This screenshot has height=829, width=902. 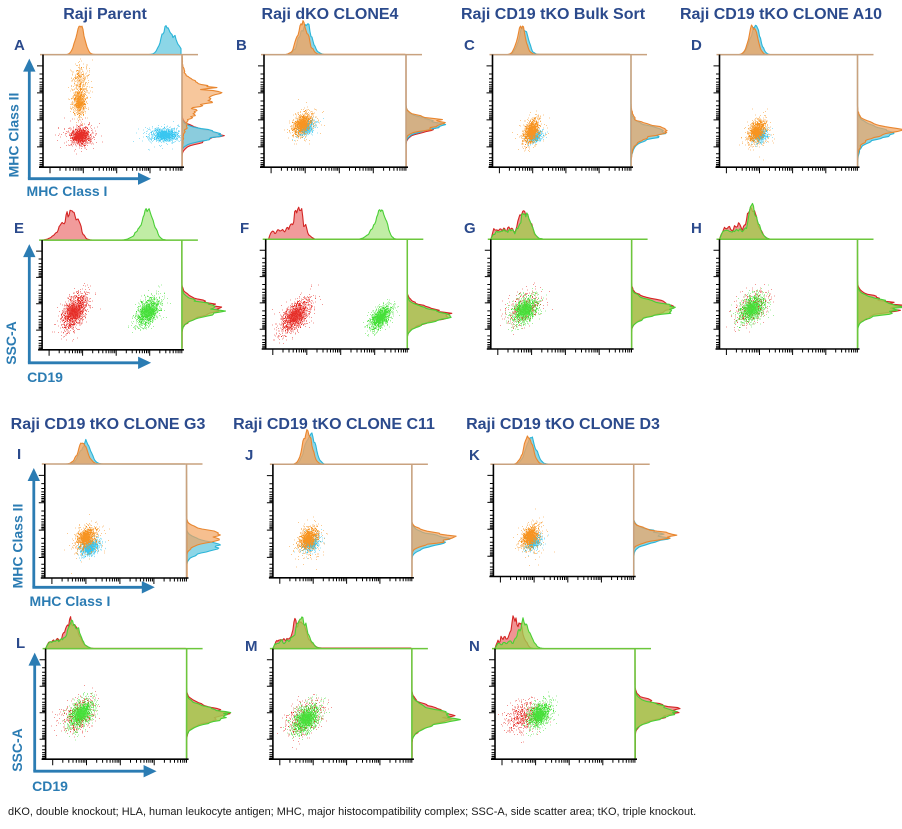 What do you see at coordinates (553, 14) in the screenshot?
I see `svg-text: Raji CD19 tKO Bulk Sort` at bounding box center [553, 14].